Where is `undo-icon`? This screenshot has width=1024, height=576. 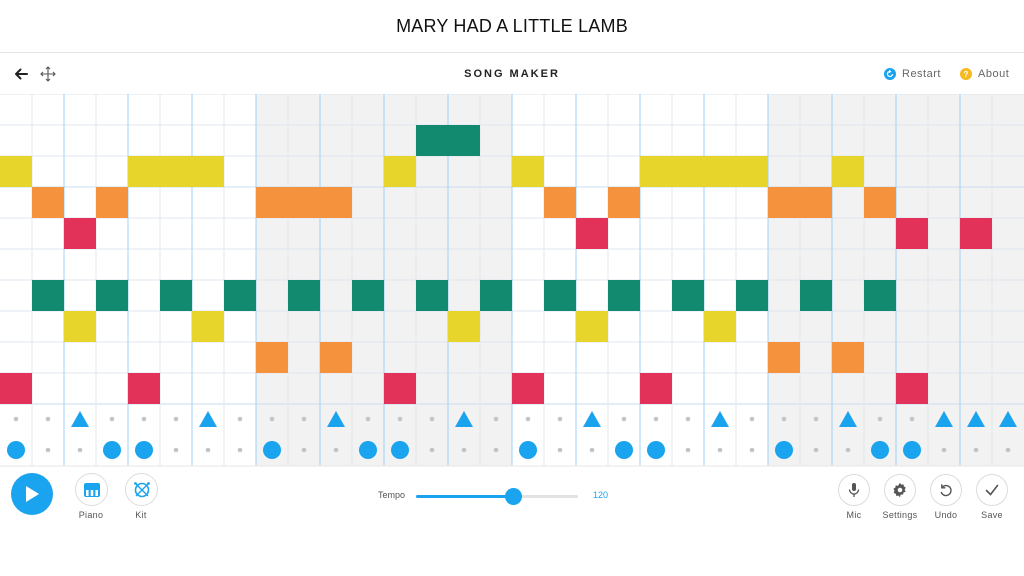
undo-icon is located at coordinates (946, 490).